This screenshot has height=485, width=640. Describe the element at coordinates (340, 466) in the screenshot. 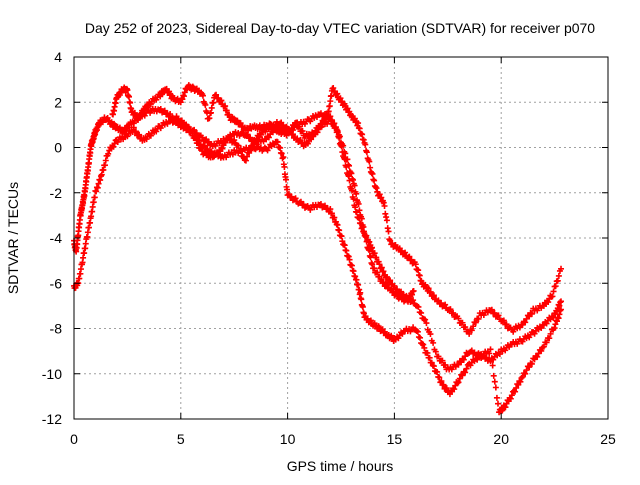

I see `x-axis-label: GPS time / hours` at that location.